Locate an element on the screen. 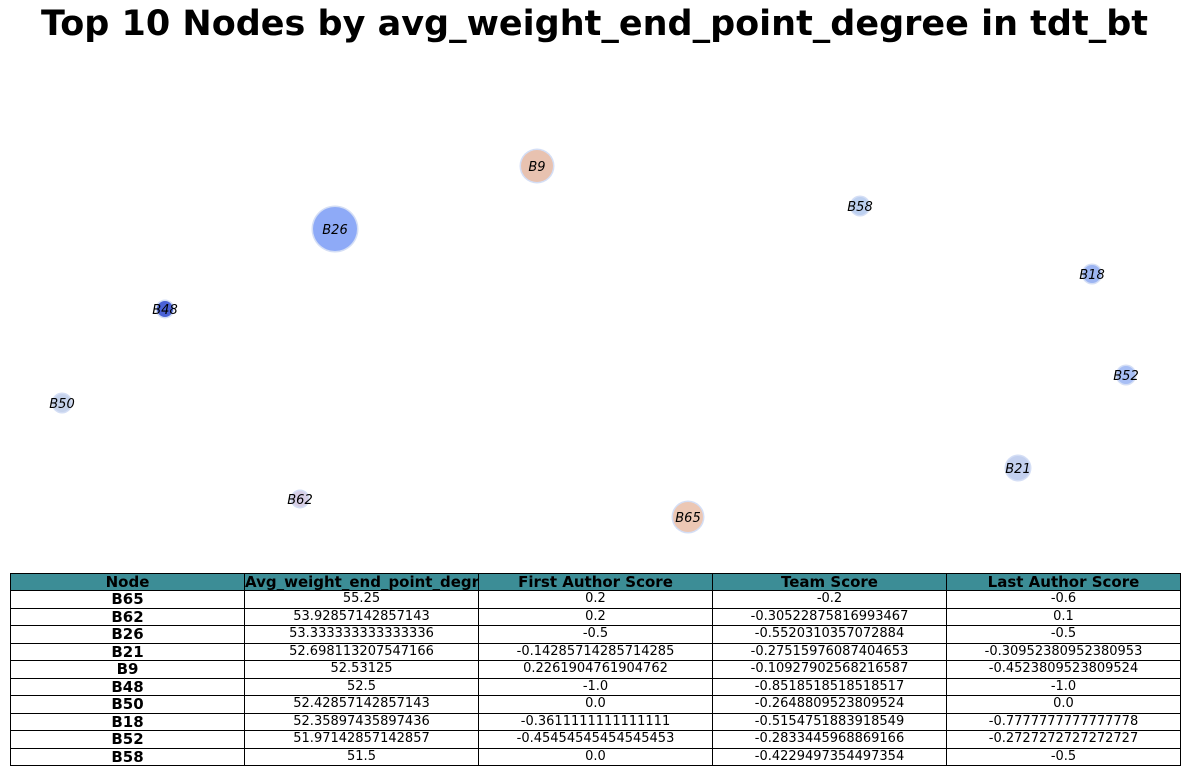 The image size is (1189, 776). cell-first-author-score: -1.0 is located at coordinates (595, 686).